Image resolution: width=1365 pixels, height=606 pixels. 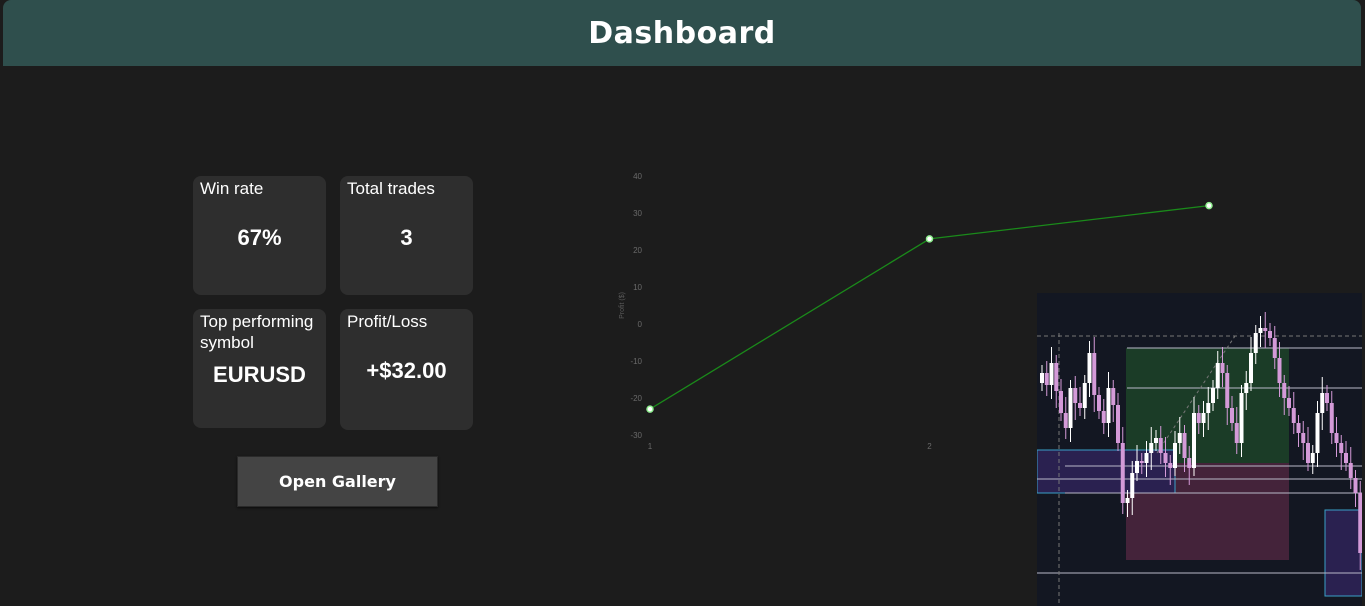 I want to click on profit-loss-value: +$32.00, so click(x=406, y=370).